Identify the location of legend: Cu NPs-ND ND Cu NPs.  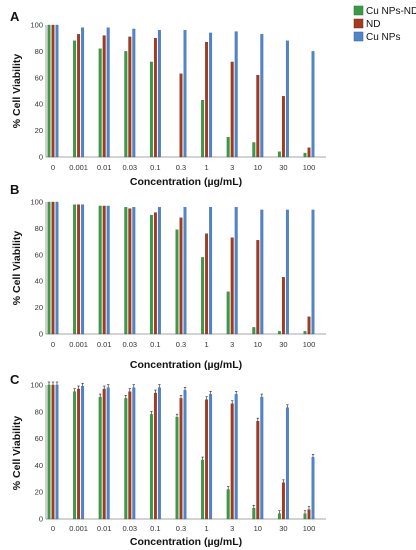
(384, 24).